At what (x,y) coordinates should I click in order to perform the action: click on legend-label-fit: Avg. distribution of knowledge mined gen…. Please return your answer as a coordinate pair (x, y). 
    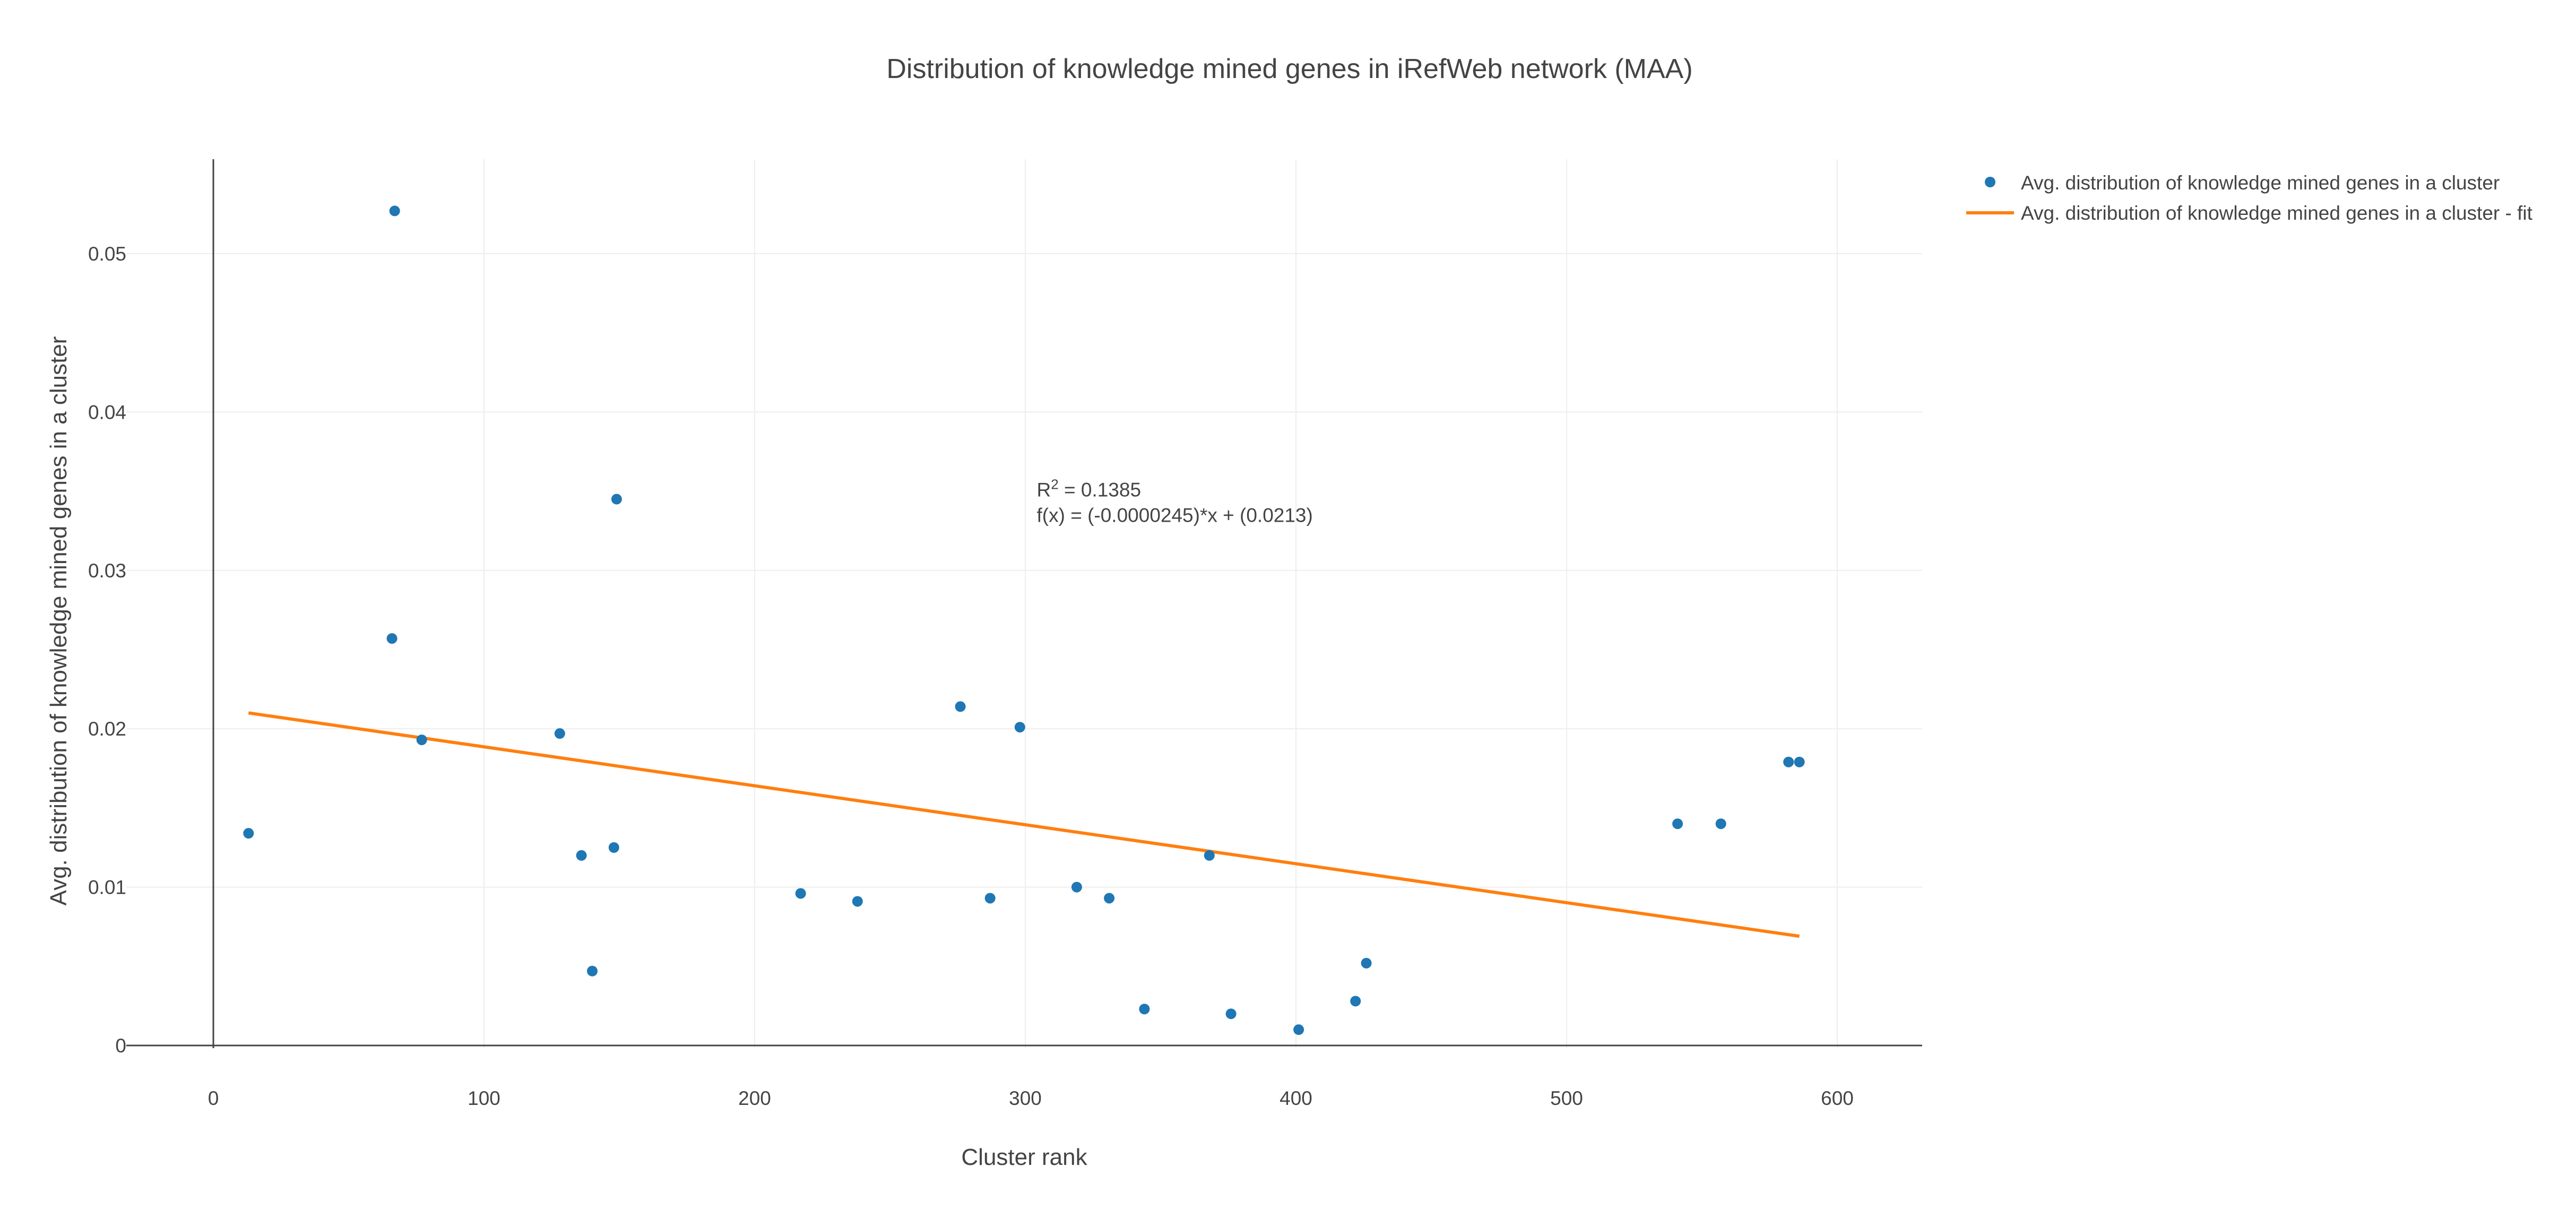
    Looking at the image, I should click on (2277, 213).